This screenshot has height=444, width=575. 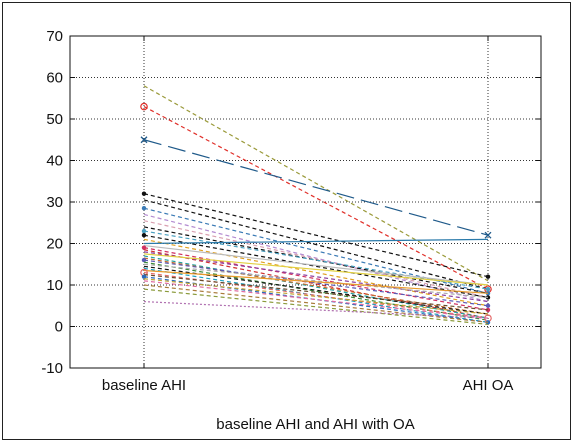 I want to click on y-tick-label: 20, so click(x=54, y=244).